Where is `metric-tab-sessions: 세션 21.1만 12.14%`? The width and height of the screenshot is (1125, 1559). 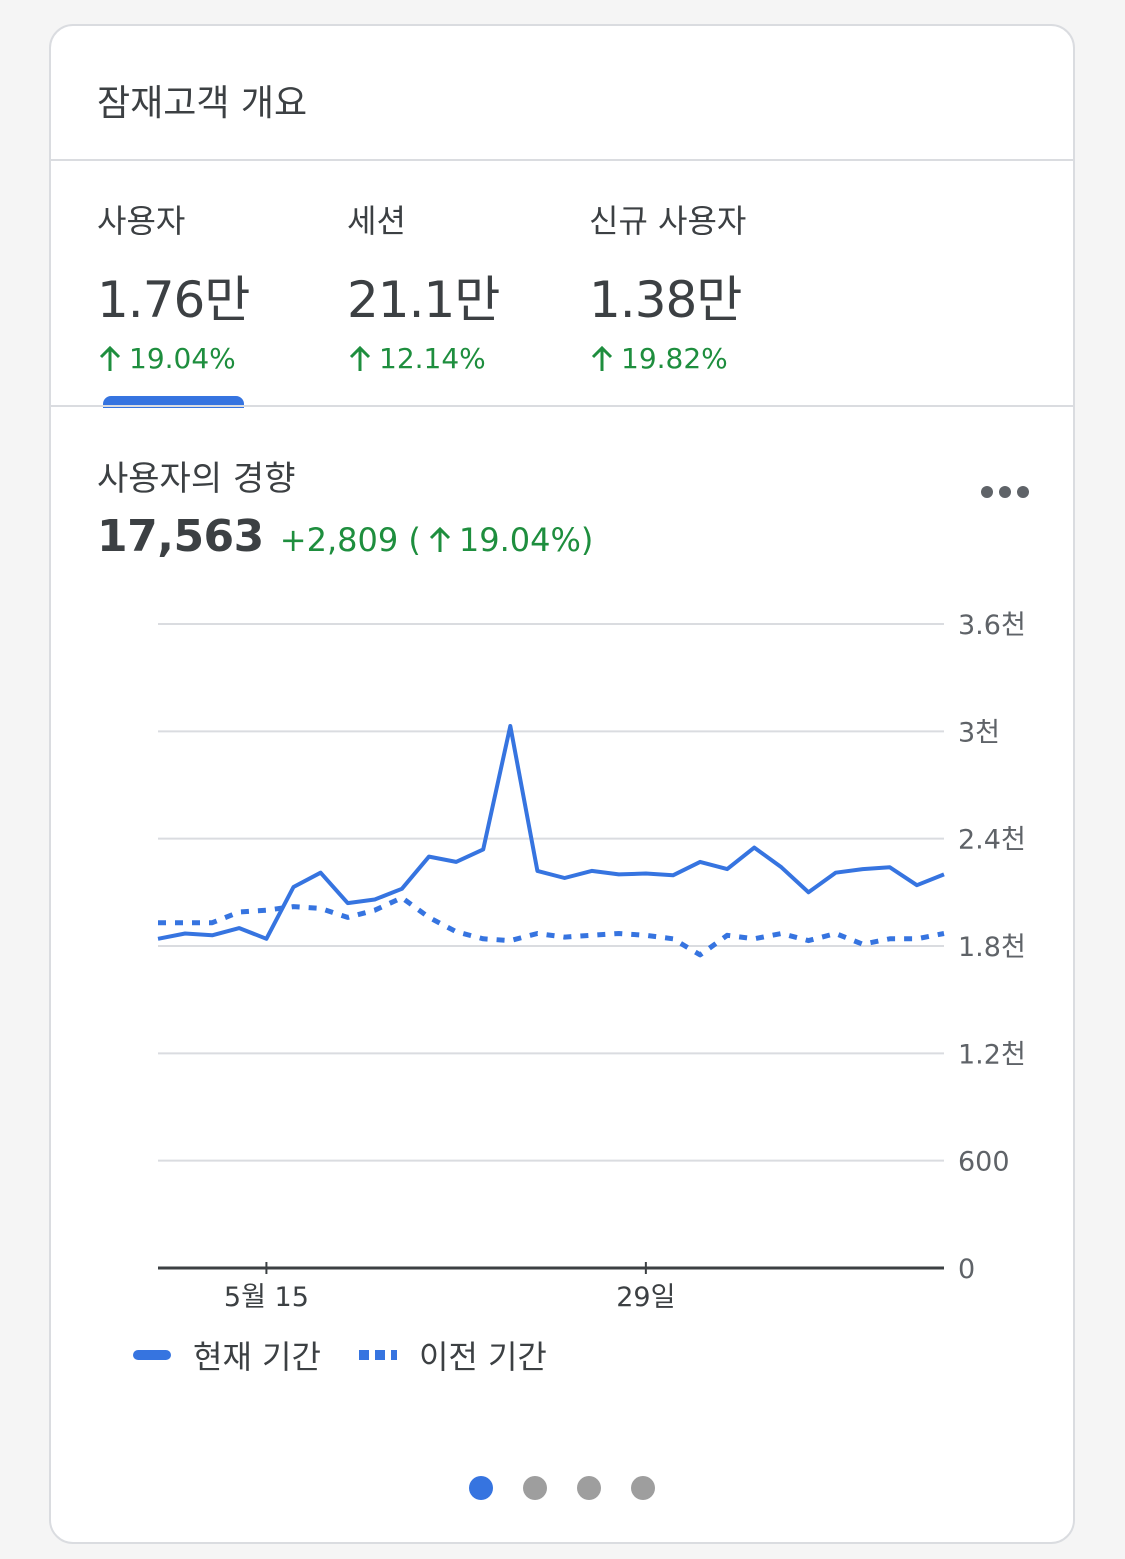
metric-tab-sessions: 세션 21.1만 12.14% is located at coordinates (423, 285).